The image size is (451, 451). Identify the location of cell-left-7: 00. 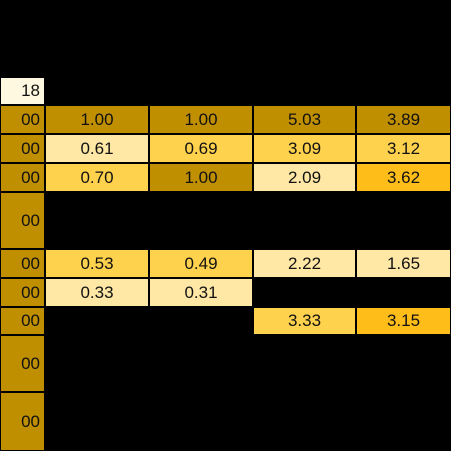
(22, 321).